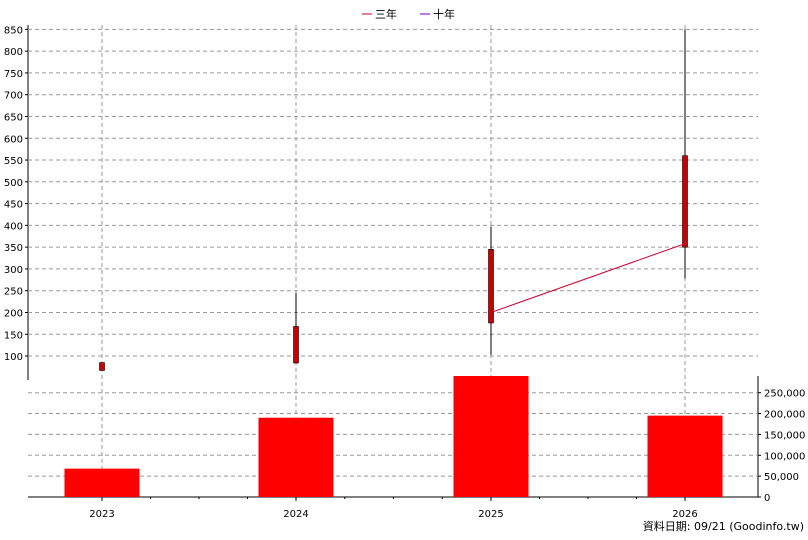 This screenshot has width=808, height=540. Describe the element at coordinates (13, 270) in the screenshot. I see `price-tick-label: 300` at that location.